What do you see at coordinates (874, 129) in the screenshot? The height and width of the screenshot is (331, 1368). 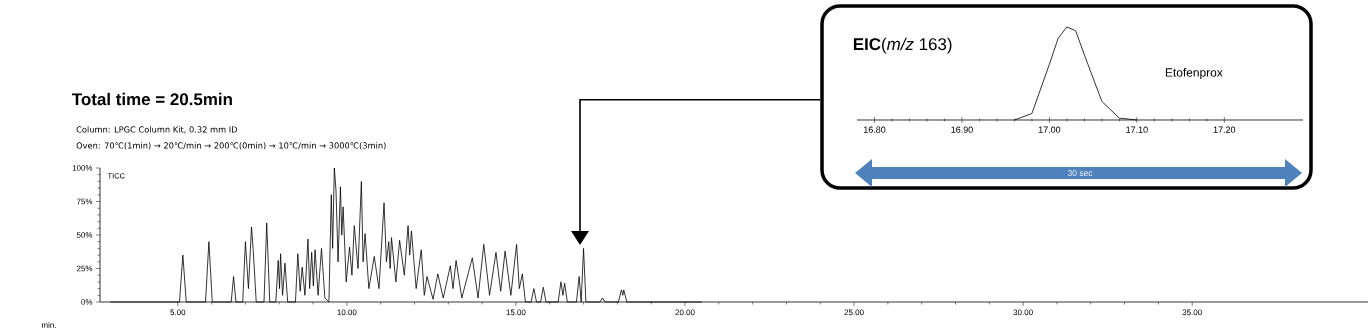 I see `x-tick-label: 16.80` at bounding box center [874, 129].